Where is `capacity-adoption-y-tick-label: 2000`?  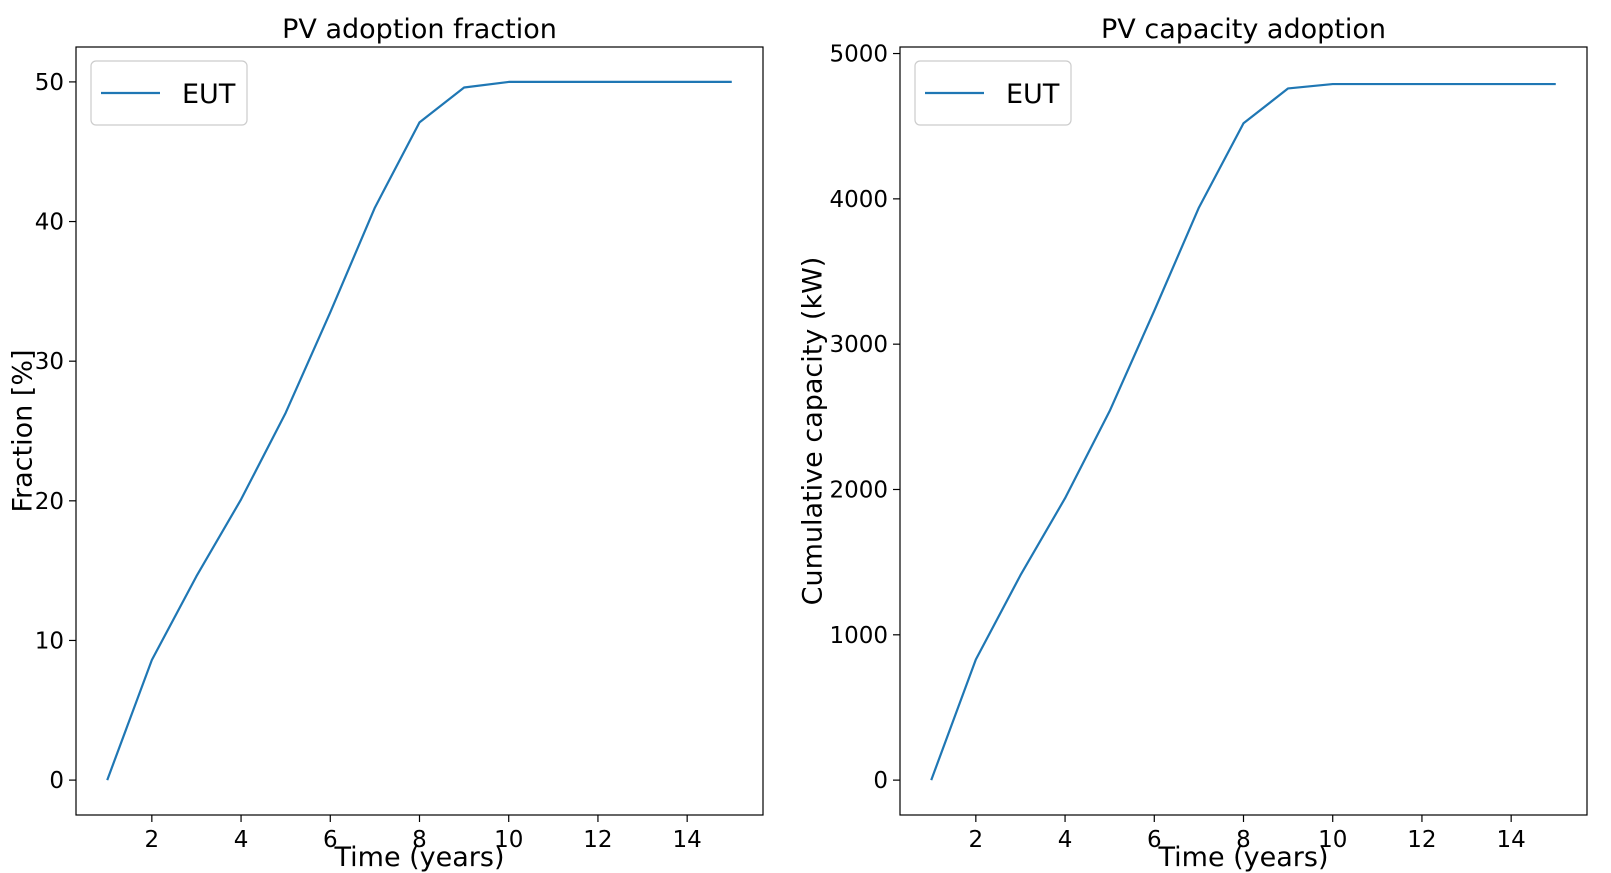
capacity-adoption-y-tick-label: 2000 is located at coordinates (858, 490).